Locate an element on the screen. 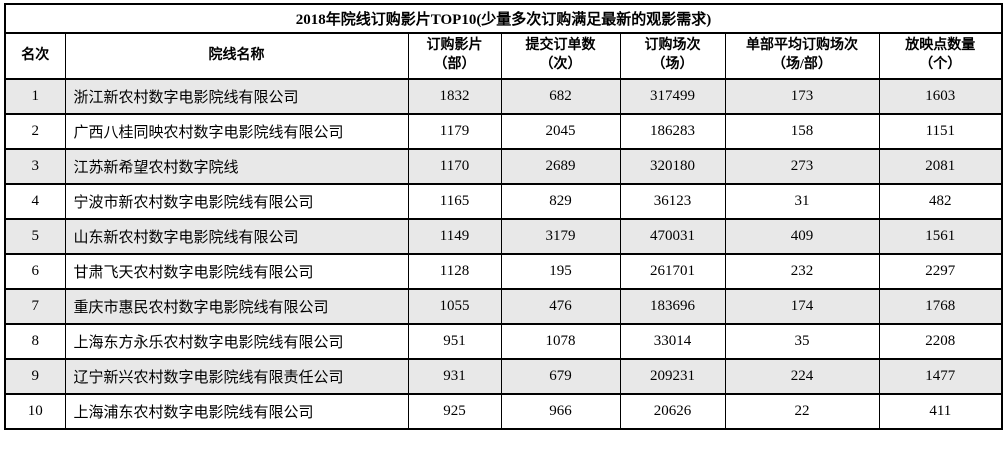 The width and height of the screenshot is (1005, 460). cell-films-ordered: 951 is located at coordinates (454, 341).